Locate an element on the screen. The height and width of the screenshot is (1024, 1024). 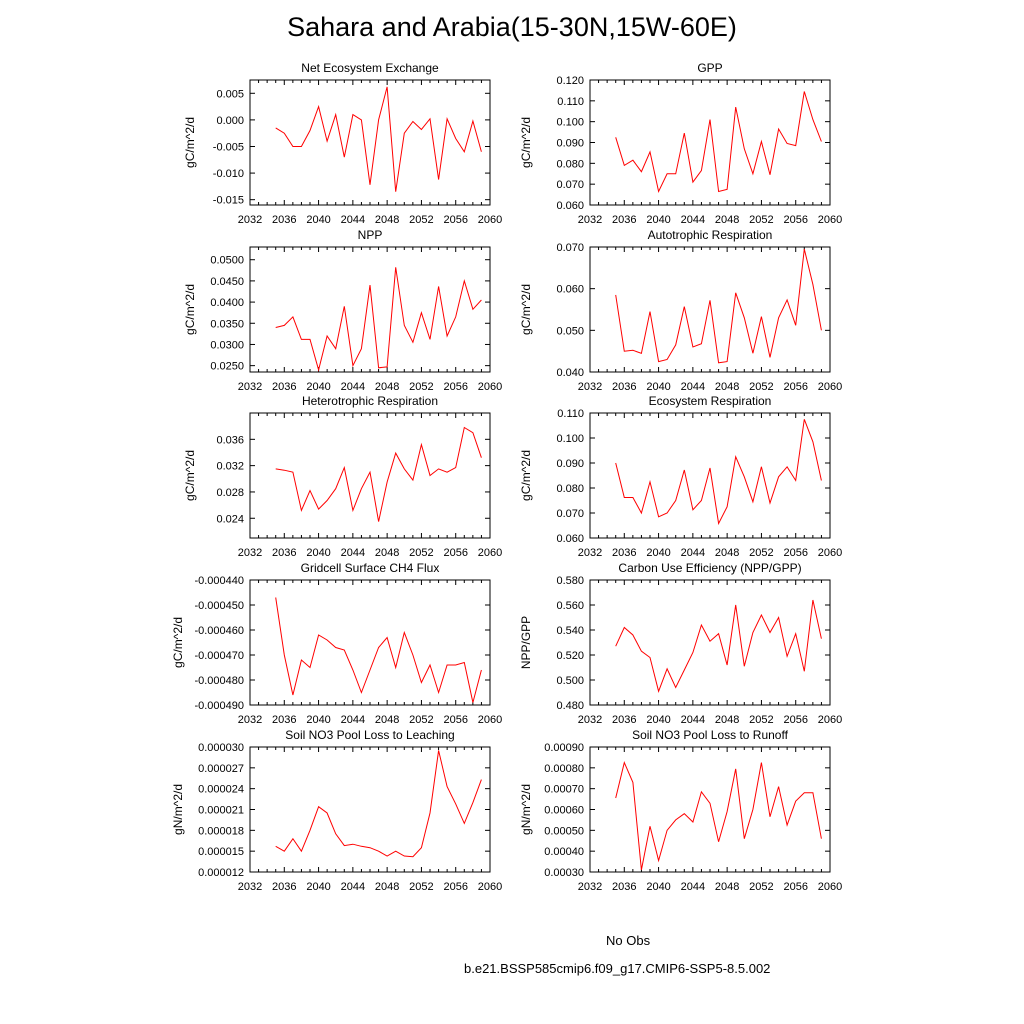
y-tick-label: -0.000470 is located at coordinates (219, 656).